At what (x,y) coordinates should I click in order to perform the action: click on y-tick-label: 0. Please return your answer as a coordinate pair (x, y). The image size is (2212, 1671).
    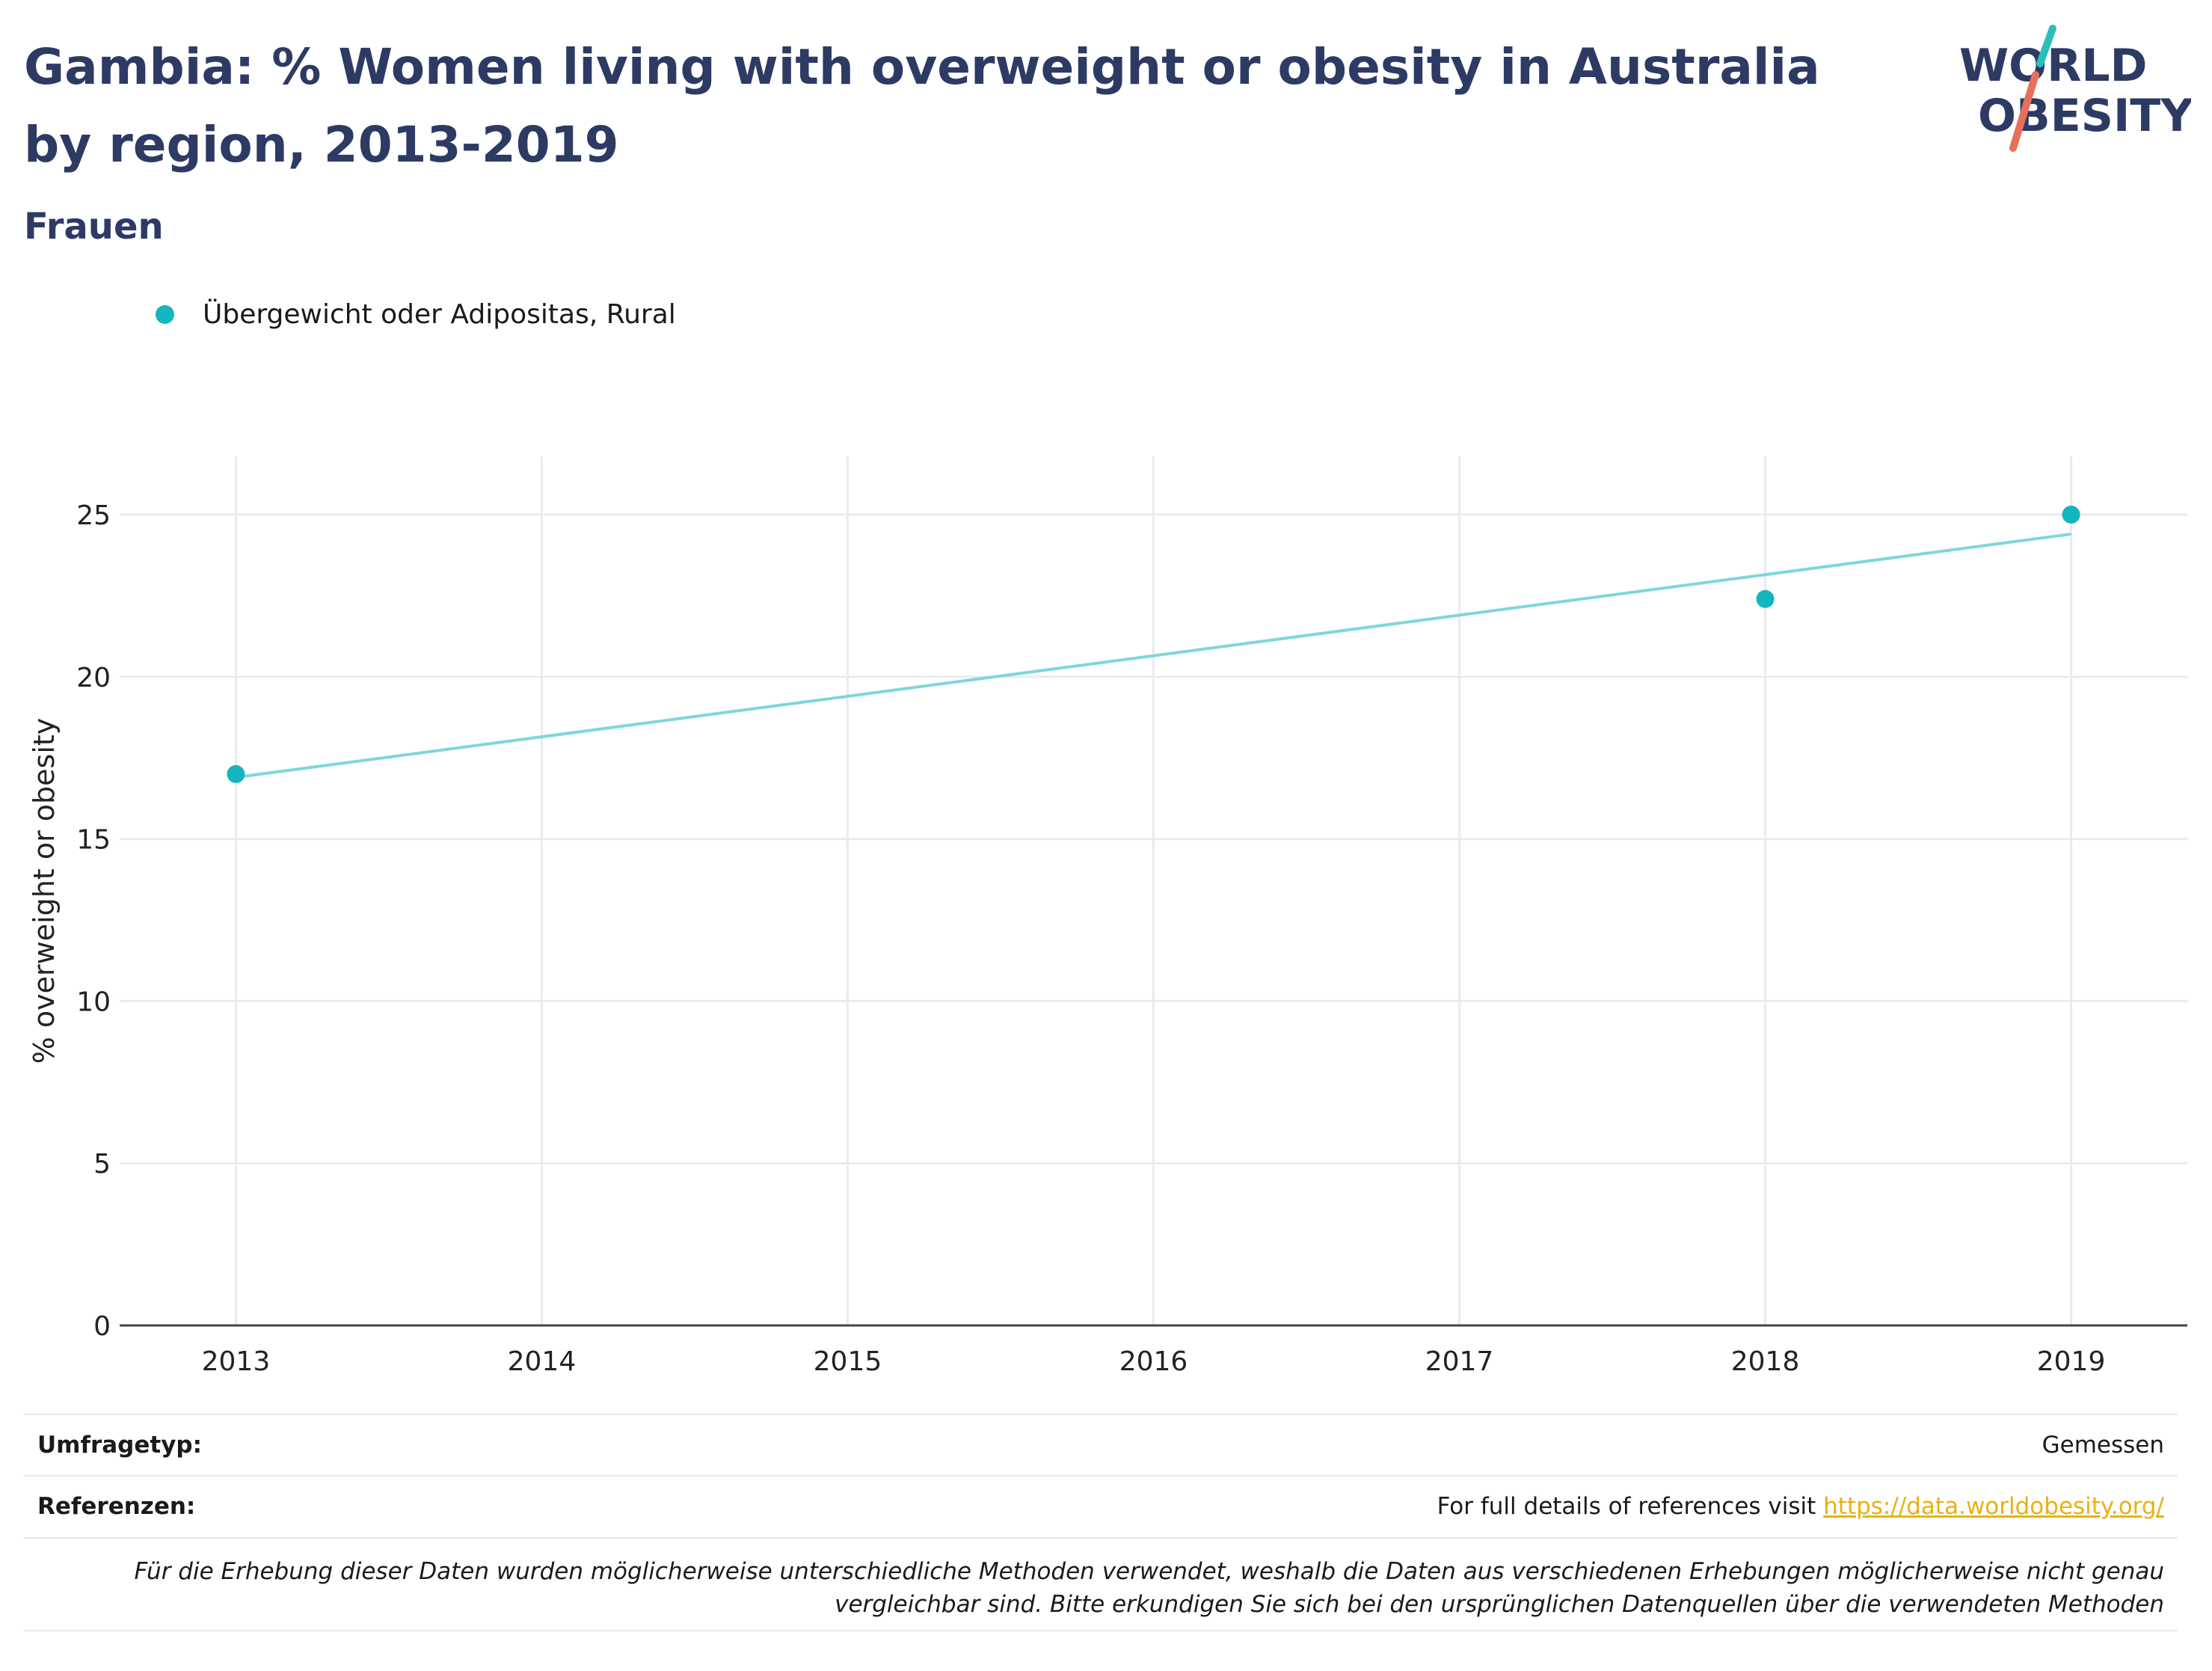
    Looking at the image, I should click on (102, 1326).